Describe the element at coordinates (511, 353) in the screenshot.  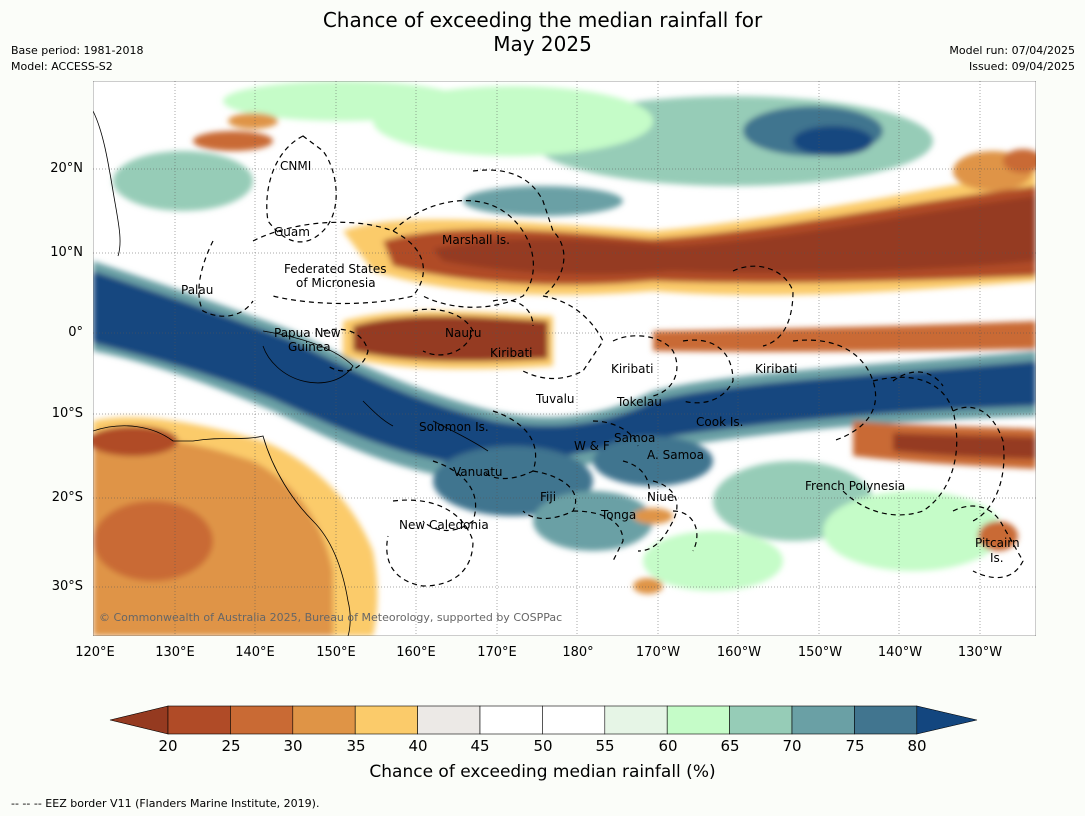
I see `label-kiribati-west: Kiribati` at that location.